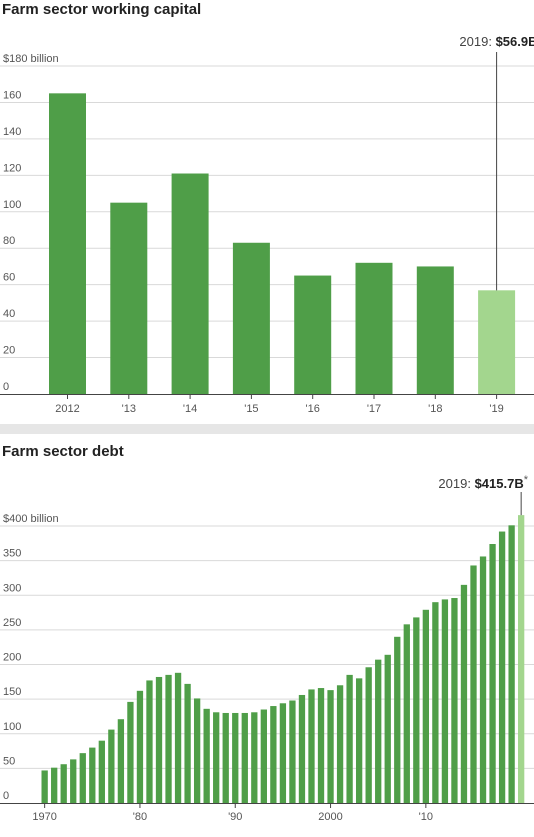 The image size is (534, 837). I want to click on x-tick-label: '90, so click(235, 817).